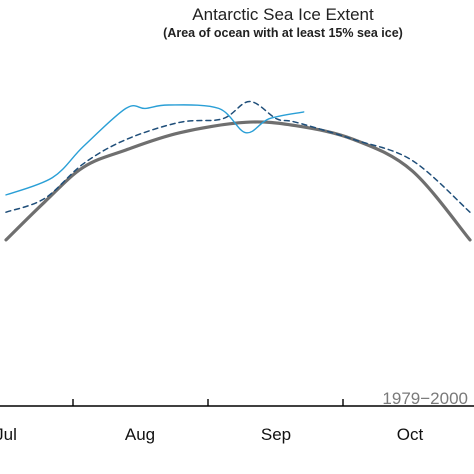 The height and width of the screenshot is (474, 474). Describe the element at coordinates (276, 434) in the screenshot. I see `x-tick-label: Sep` at that location.